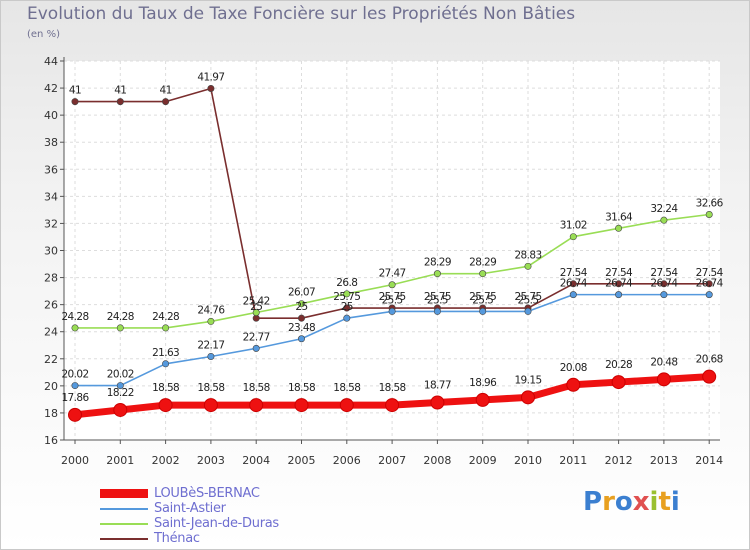  Describe the element at coordinates (51, 305) in the screenshot. I see `y-tick-label: 26` at that location.